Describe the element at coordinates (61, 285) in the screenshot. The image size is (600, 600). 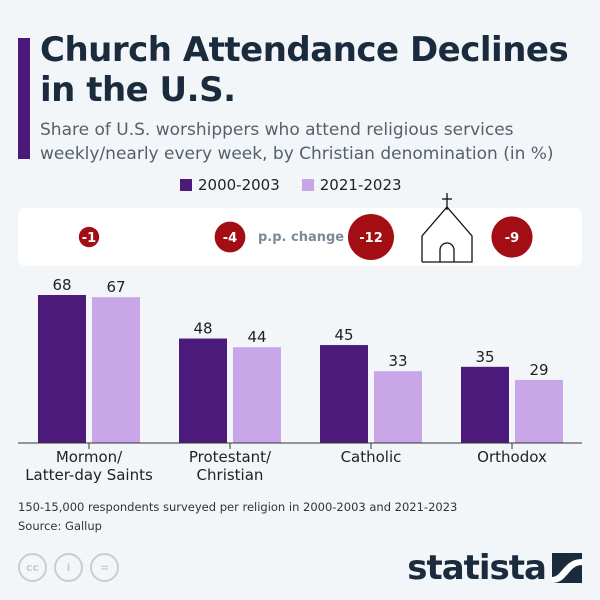
I see `data-label: 68` at that location.